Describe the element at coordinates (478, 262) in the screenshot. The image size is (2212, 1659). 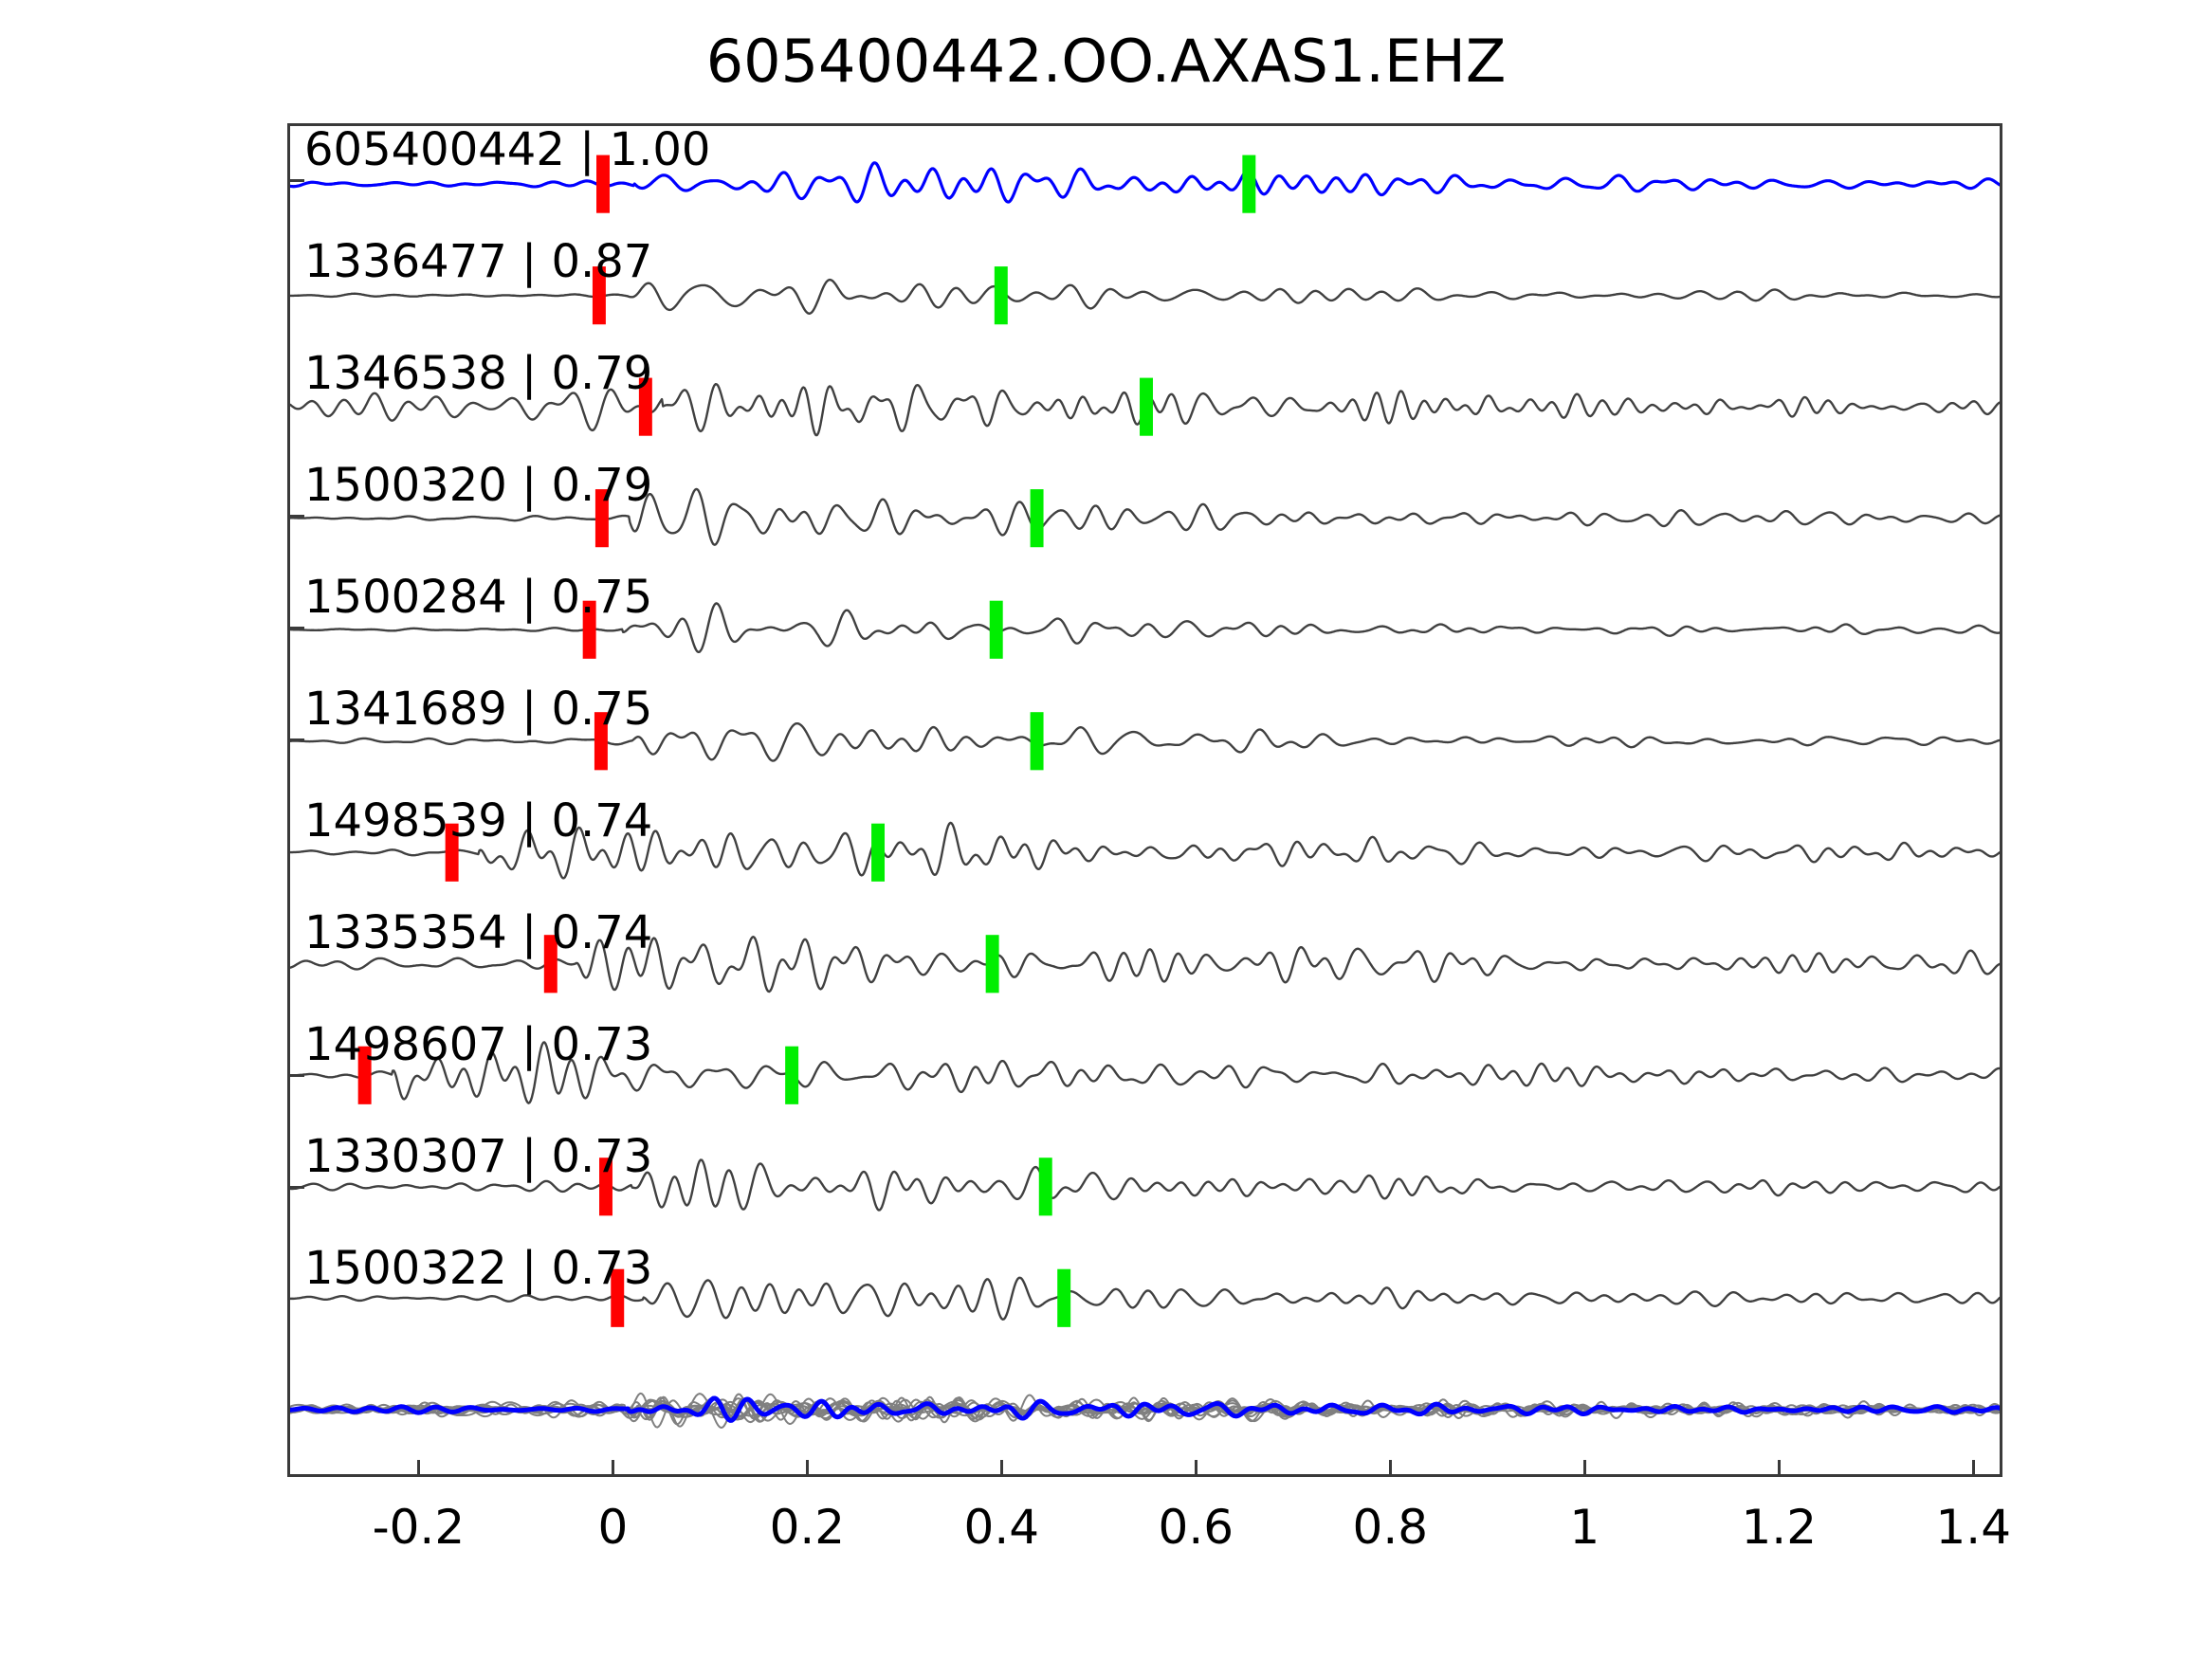
I see `trace-label-1336477: 1336477 | 0.87` at that location.